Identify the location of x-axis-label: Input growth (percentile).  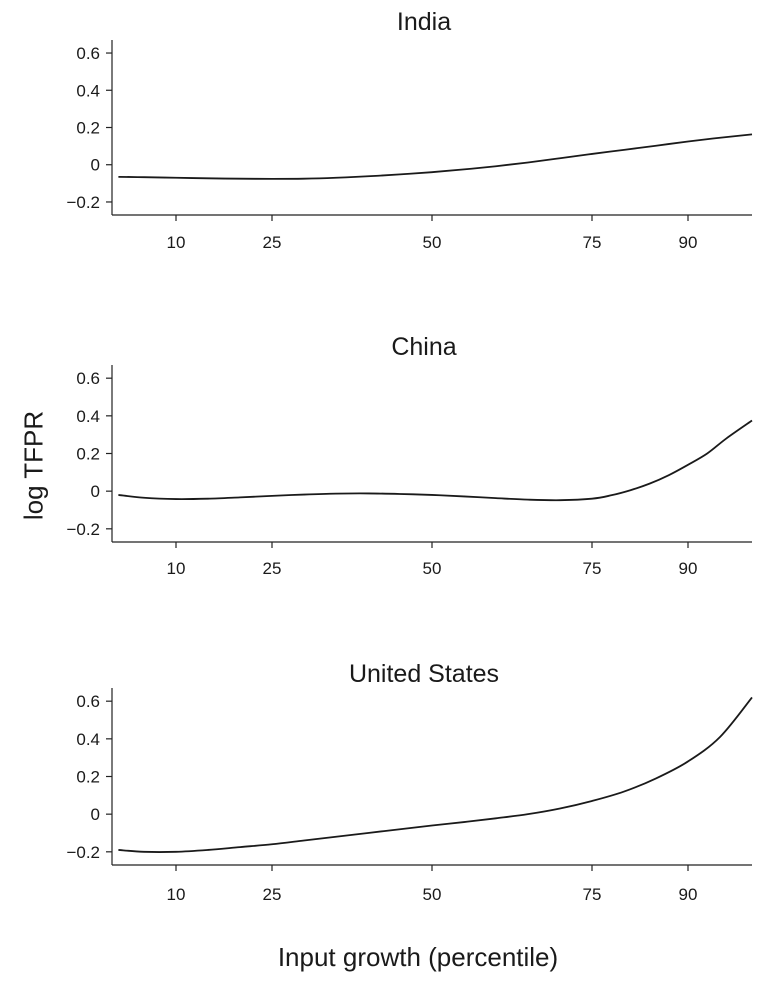
(418, 957).